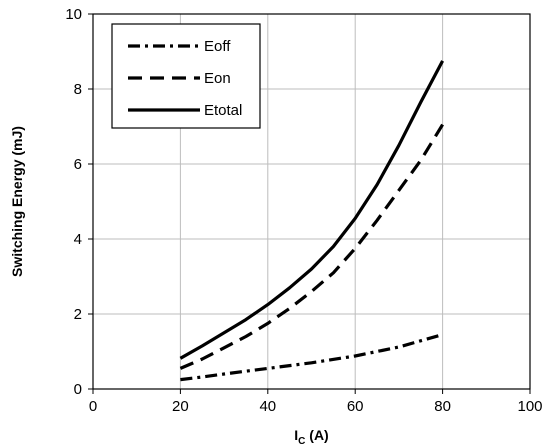 Image resolution: width=545 pixels, height=445 pixels. I want to click on y-tick-label-2: 4, so click(78, 239).